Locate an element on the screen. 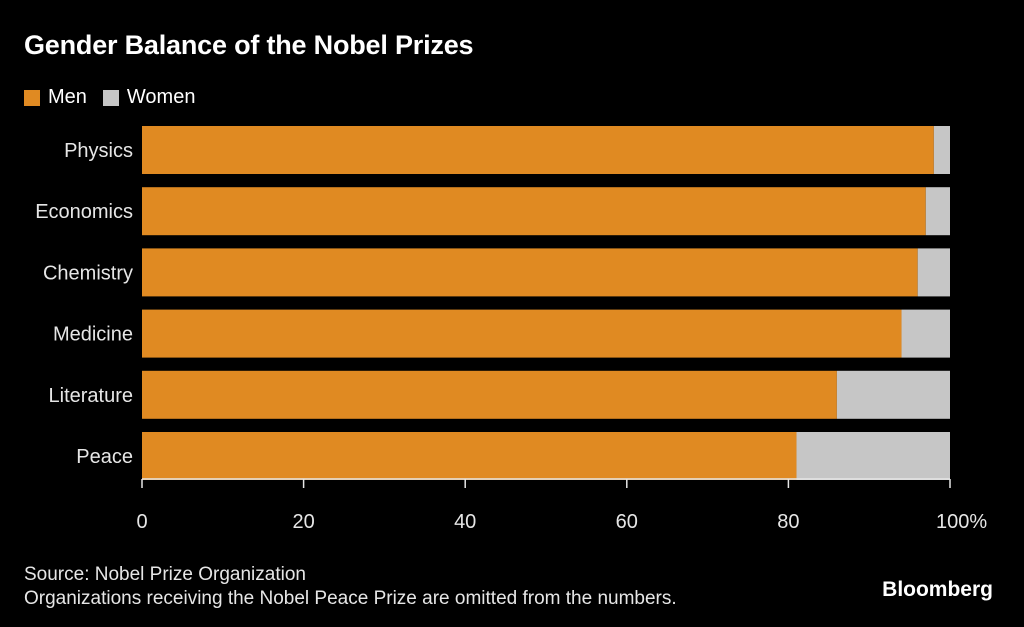  x-tick-label-100: 100% is located at coordinates (961, 522).